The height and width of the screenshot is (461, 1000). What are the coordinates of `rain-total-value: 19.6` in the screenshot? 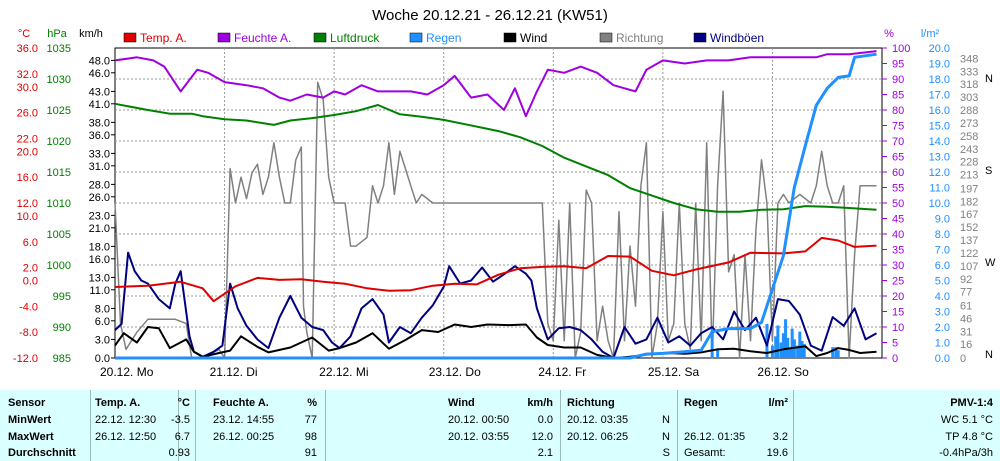 It's located at (777, 453).